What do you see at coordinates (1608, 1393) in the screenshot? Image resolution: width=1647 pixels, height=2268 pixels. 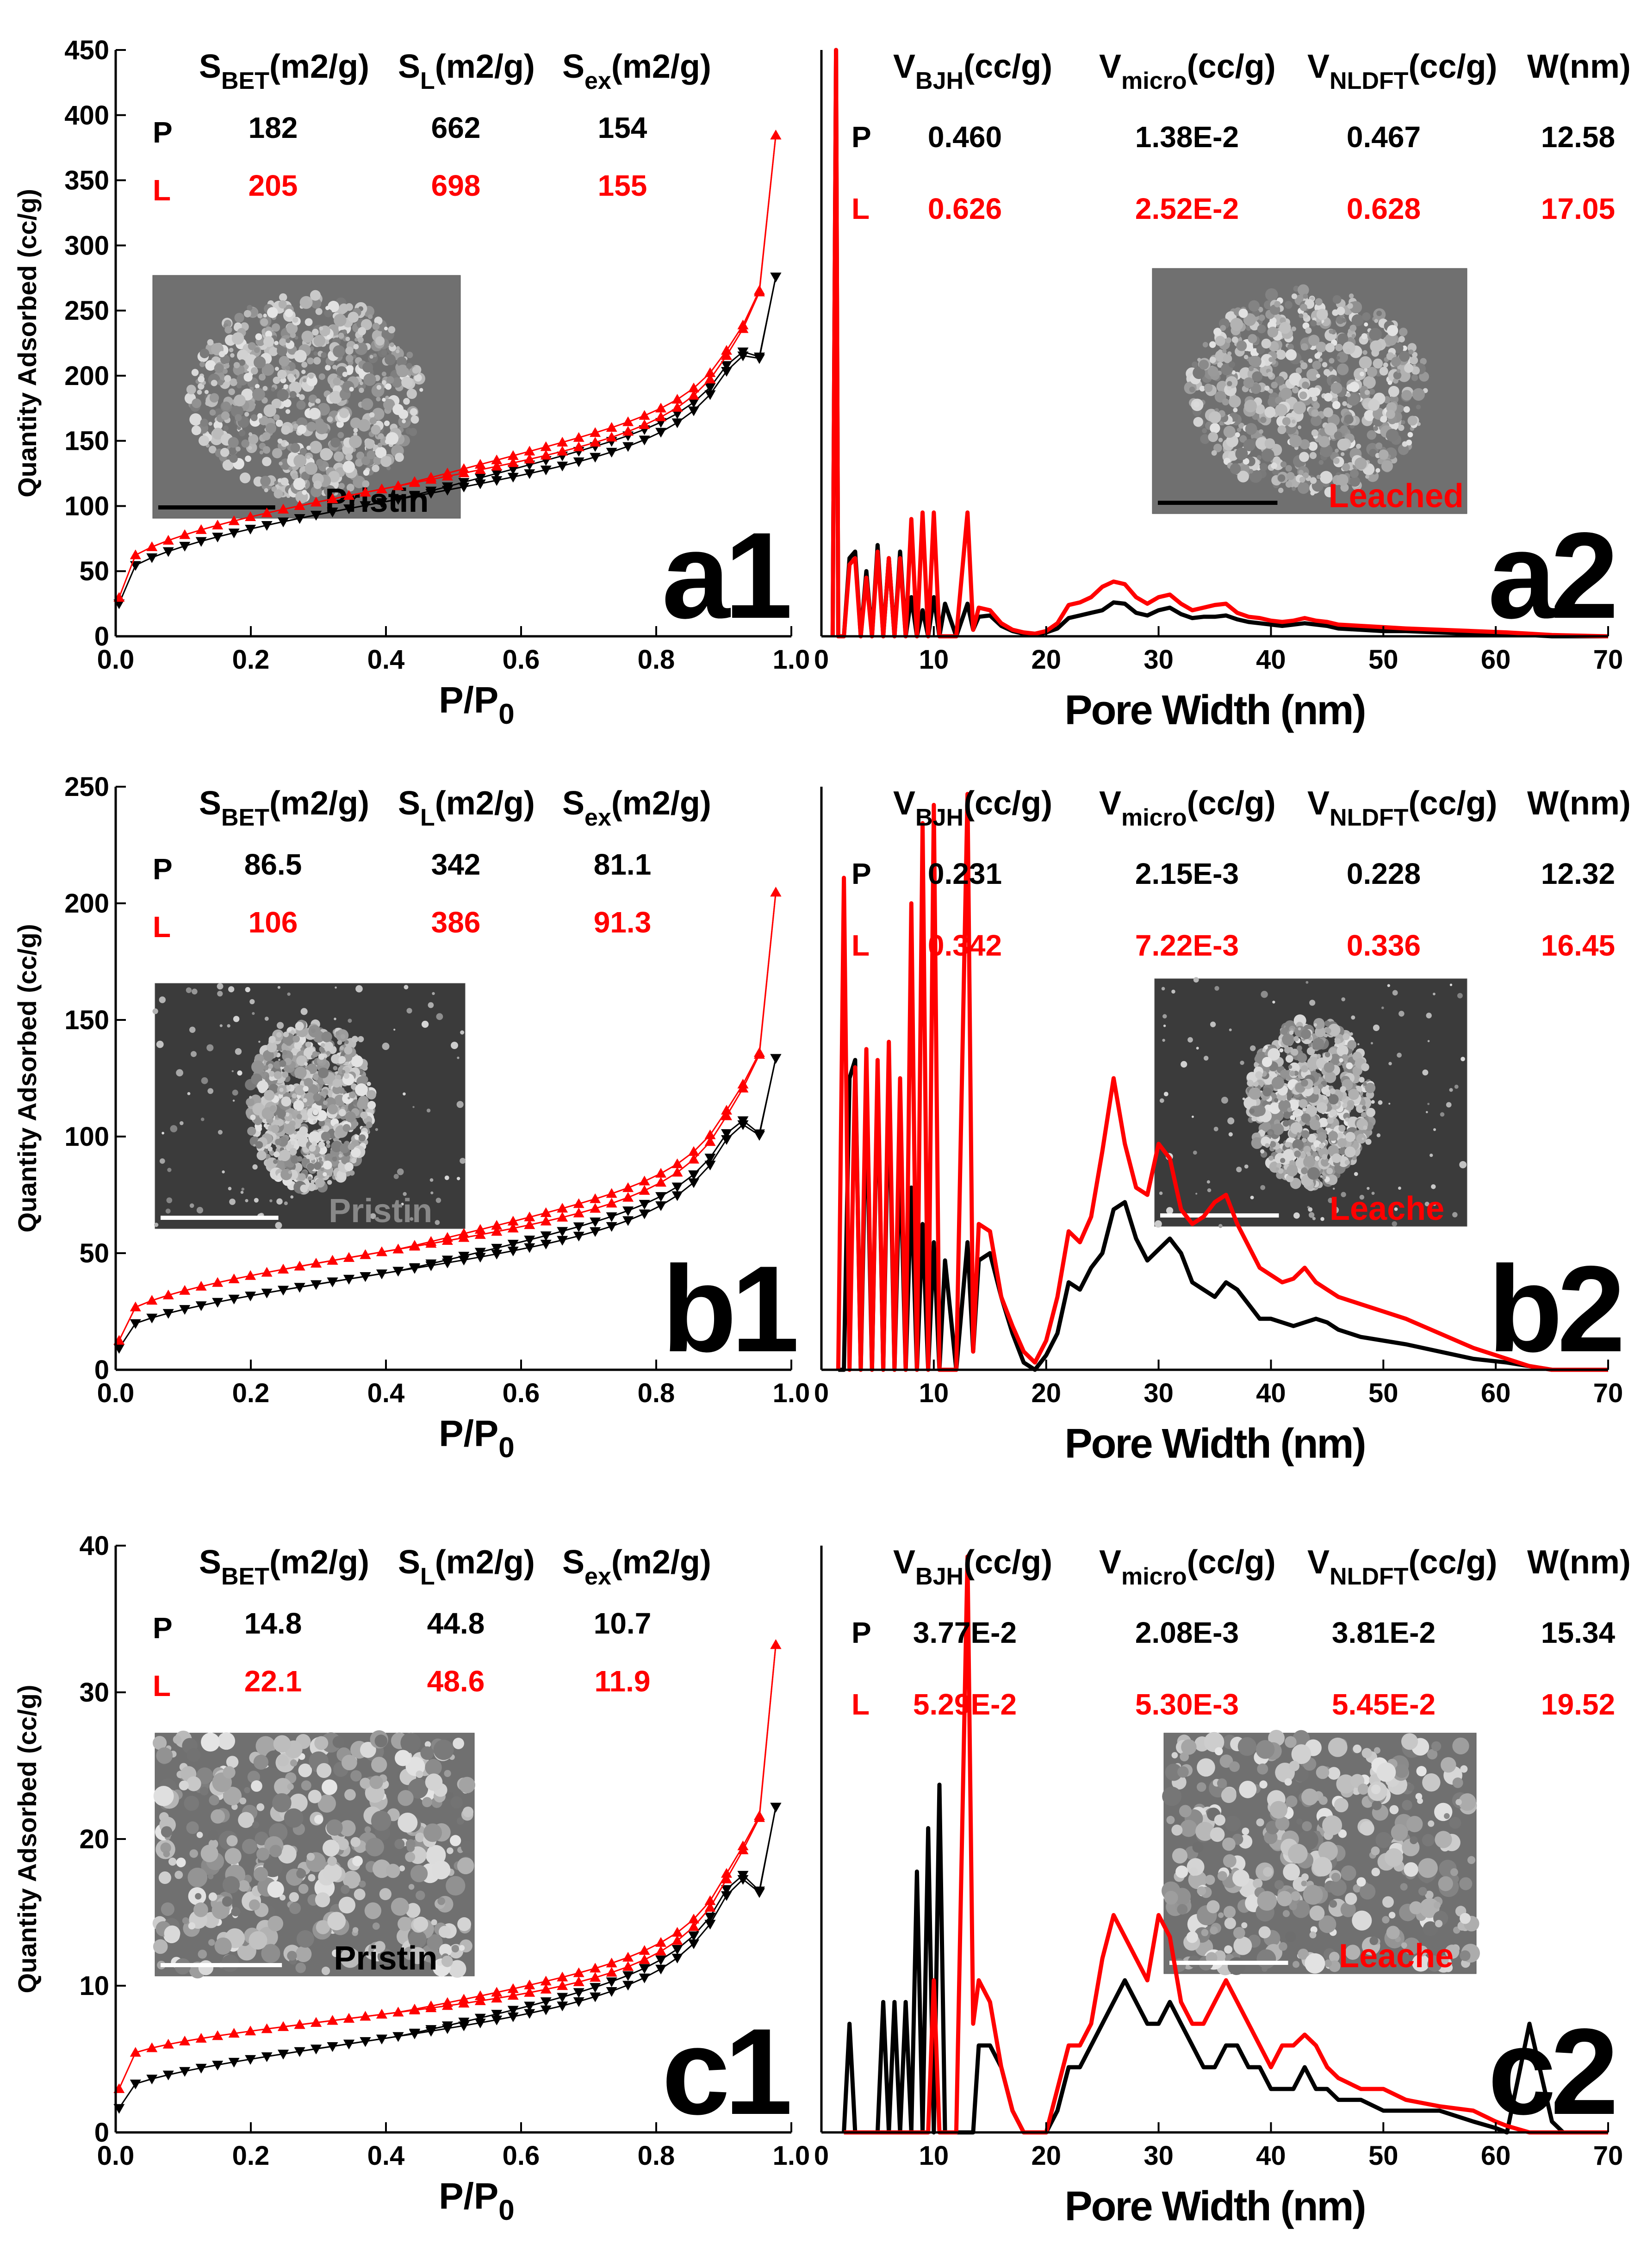 I see `x-tick-label: 70` at bounding box center [1608, 1393].